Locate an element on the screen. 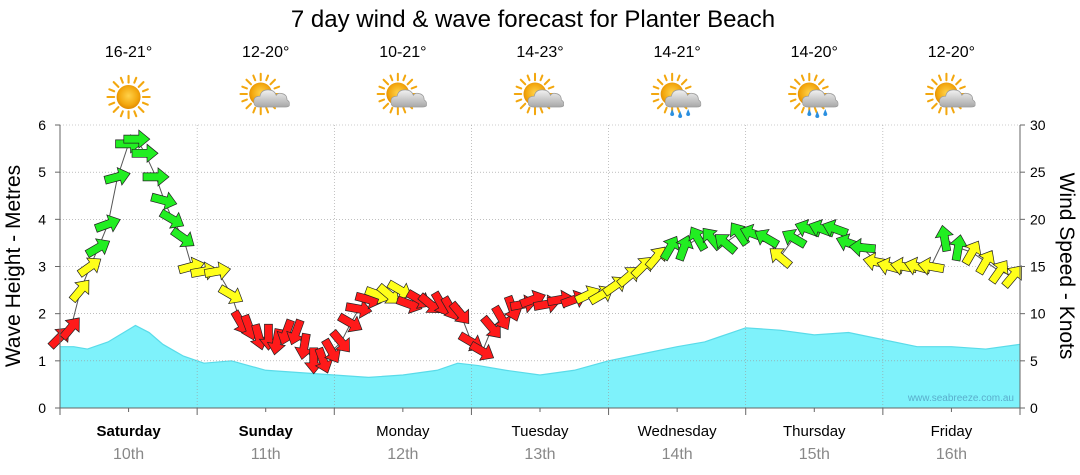 The width and height of the screenshot is (1080, 475). left-tick-label: 0 is located at coordinates (42, 408).